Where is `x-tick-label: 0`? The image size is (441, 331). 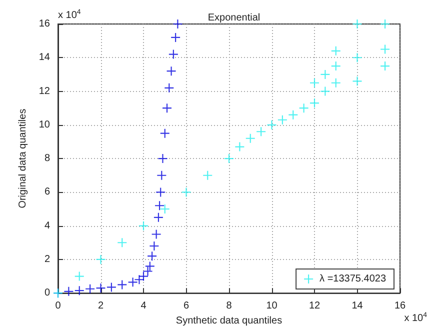 x-tick-label: 0 is located at coordinates (58, 306).